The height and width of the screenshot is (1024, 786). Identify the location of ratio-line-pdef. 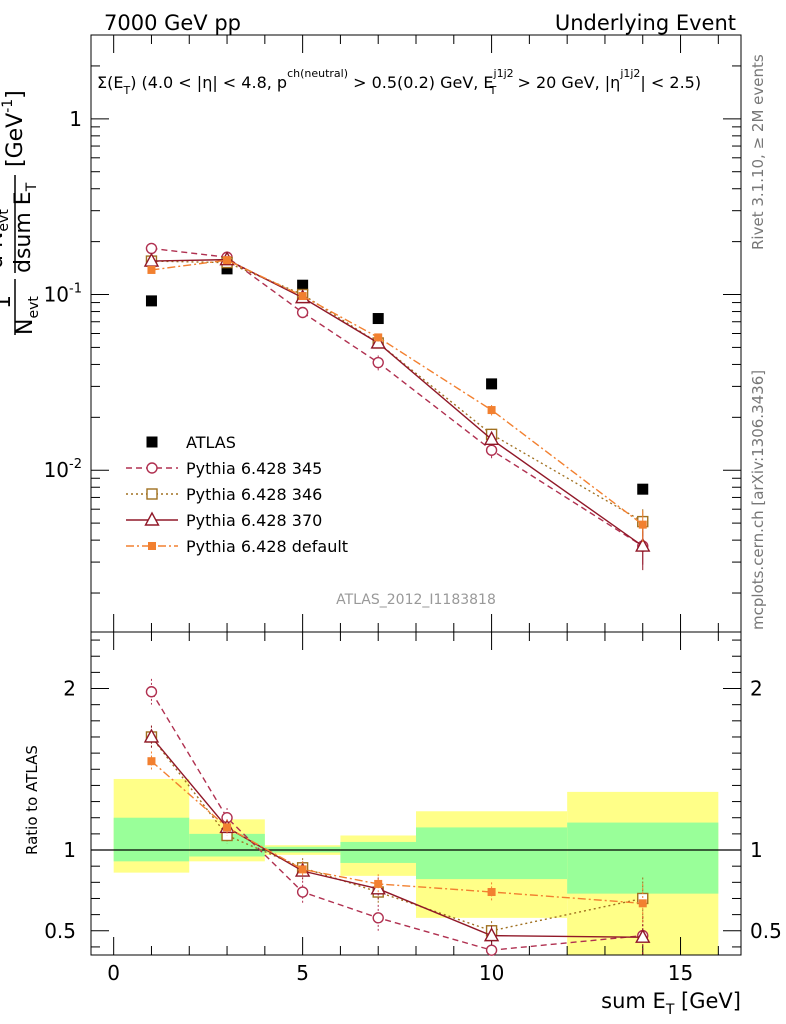
(397, 832).